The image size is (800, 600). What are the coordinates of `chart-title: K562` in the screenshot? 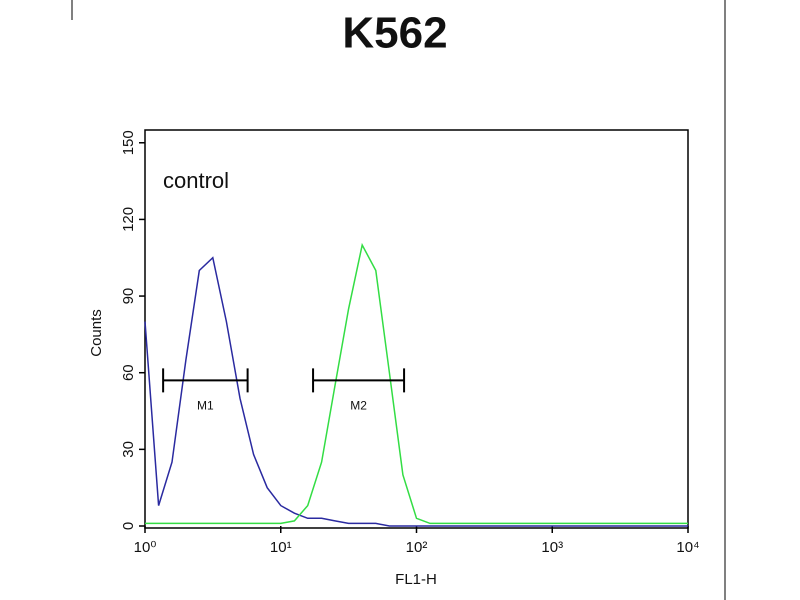 It's located at (394, 33).